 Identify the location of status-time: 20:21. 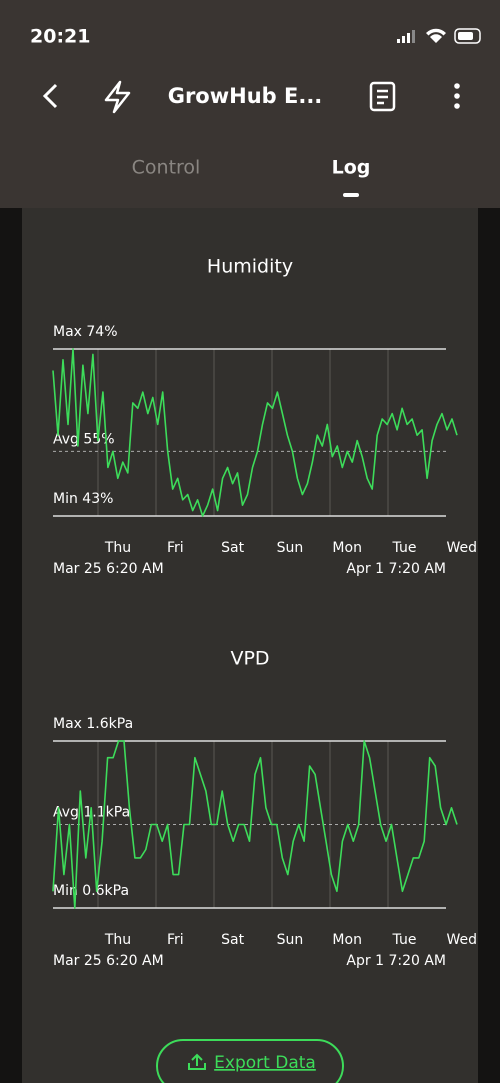
(60, 37).